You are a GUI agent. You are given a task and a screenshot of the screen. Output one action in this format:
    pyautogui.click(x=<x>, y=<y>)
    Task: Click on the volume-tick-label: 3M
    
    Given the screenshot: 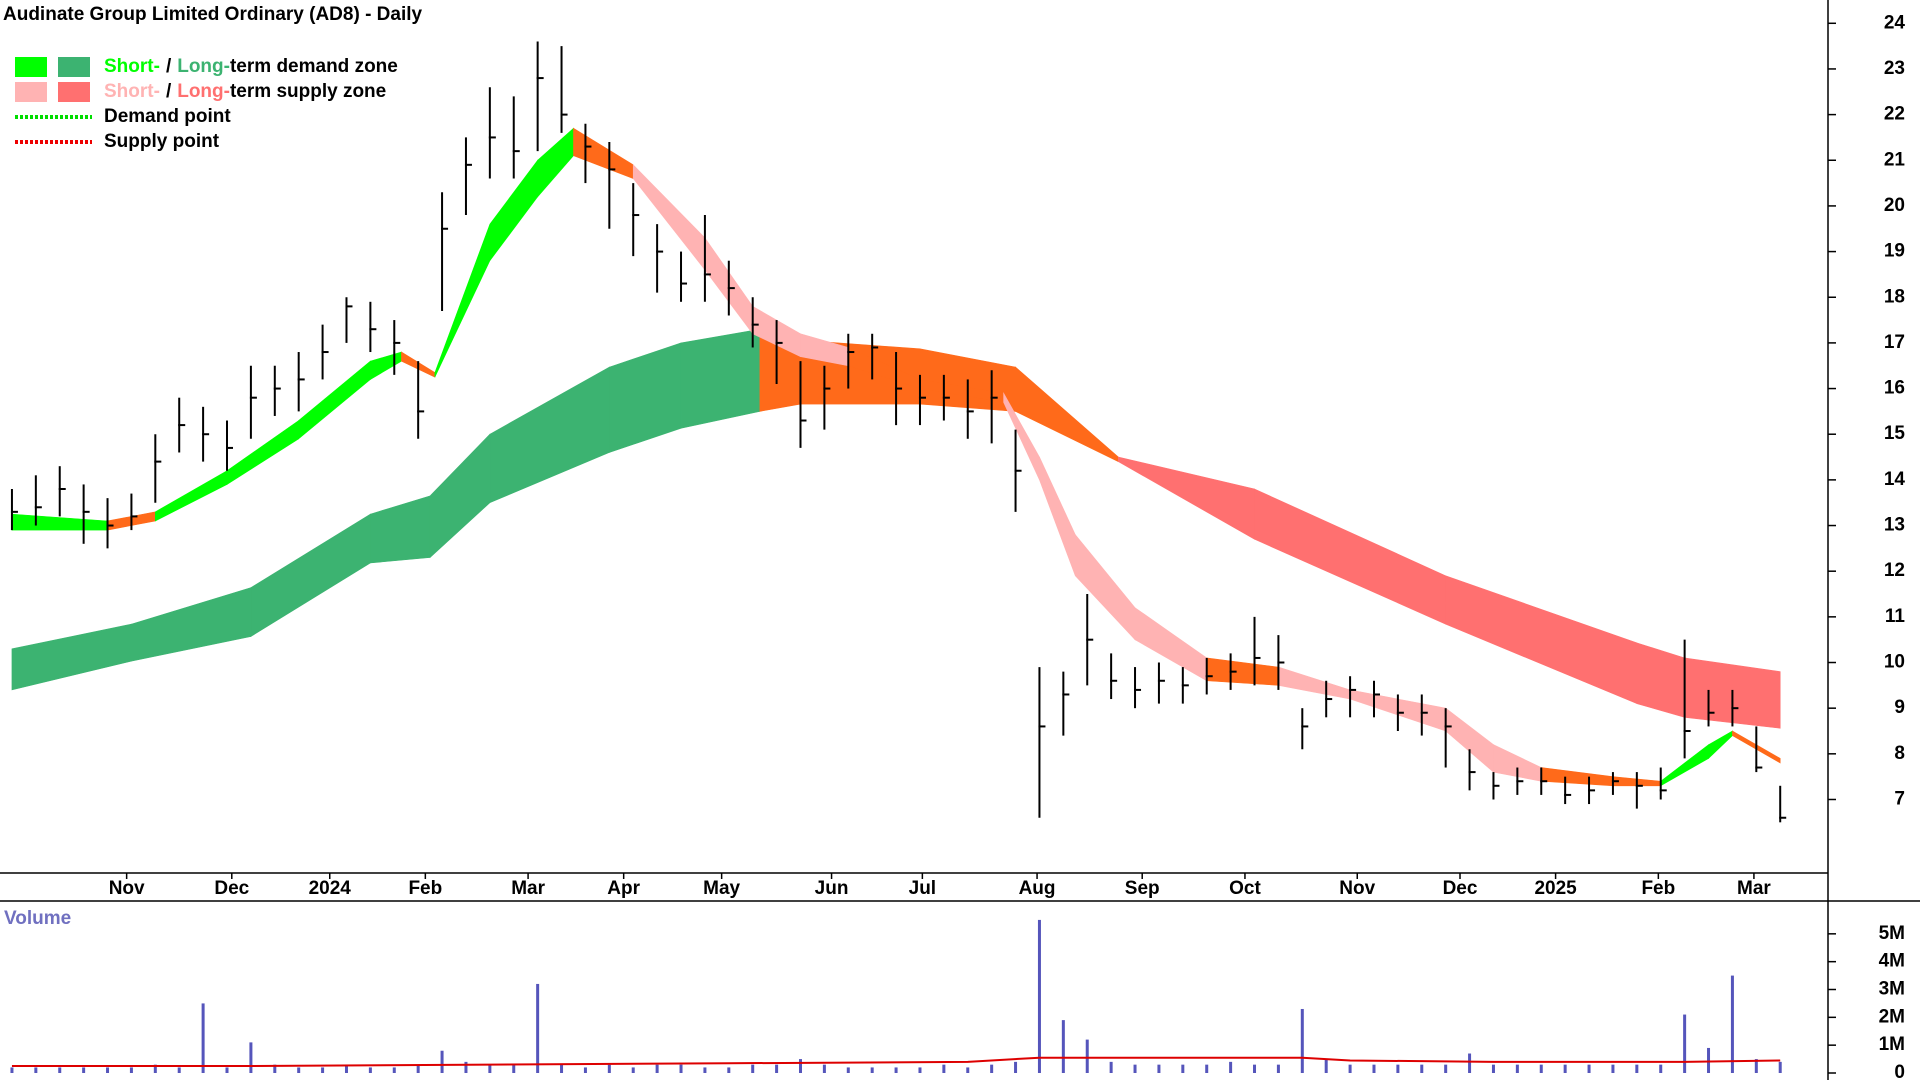 What is the action you would take?
    pyautogui.click(x=1892, y=989)
    